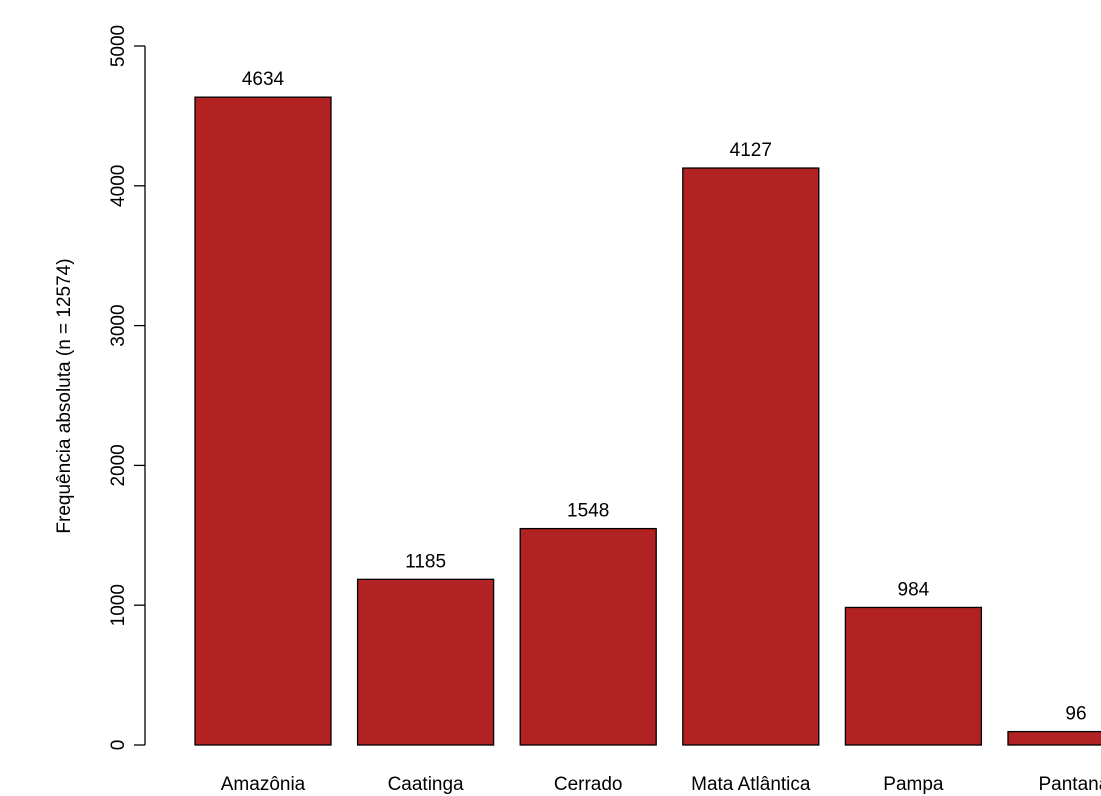  Describe the element at coordinates (263, 79) in the screenshot. I see `data-label: 4634` at that location.